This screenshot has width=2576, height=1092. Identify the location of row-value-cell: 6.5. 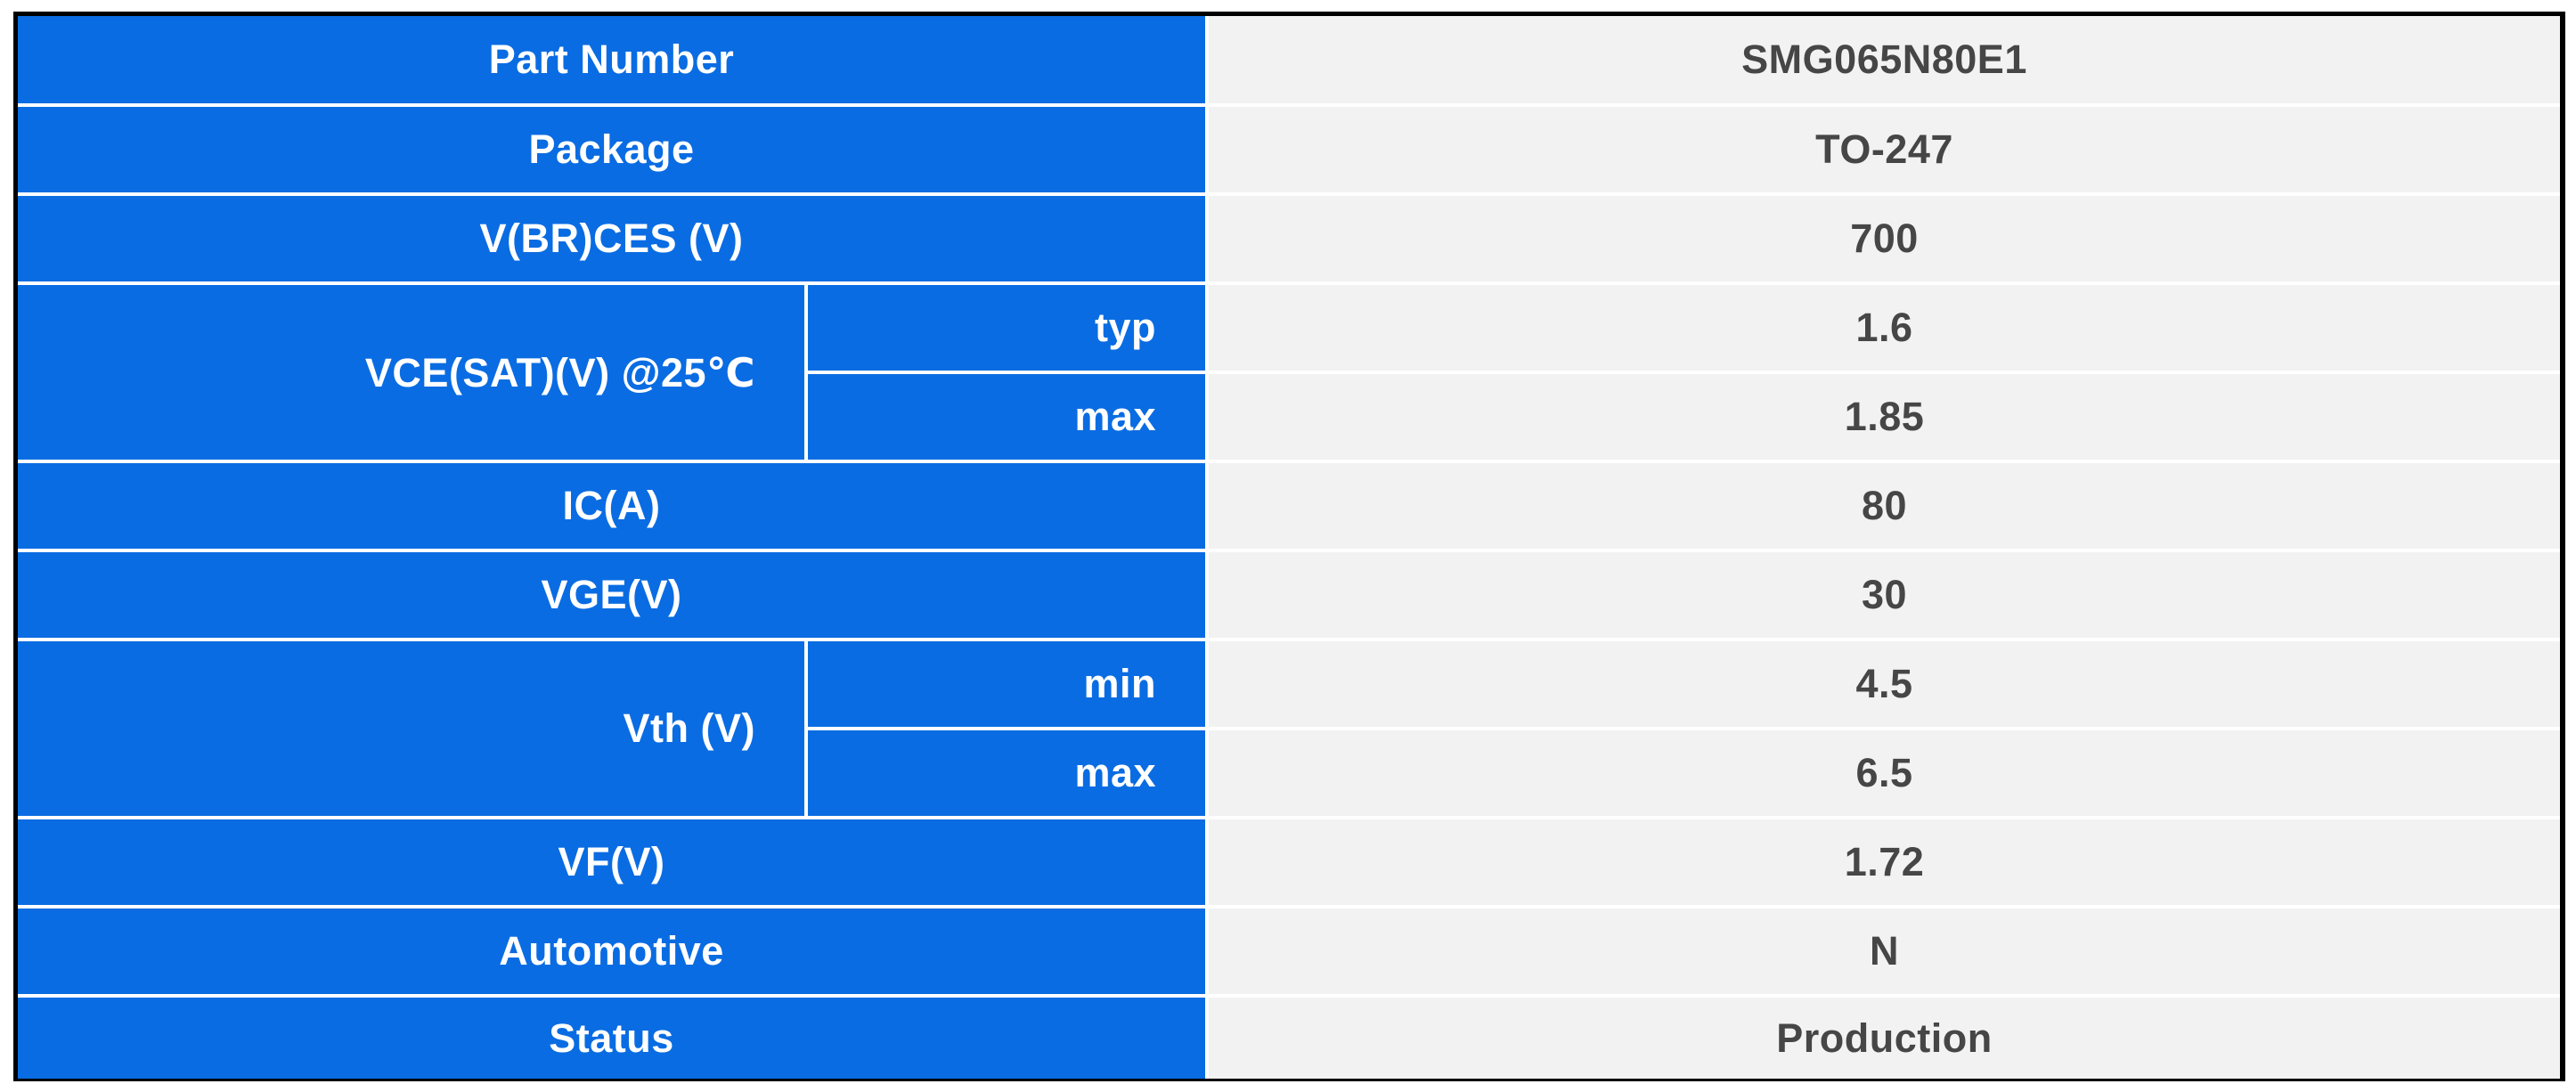
(1883, 773).